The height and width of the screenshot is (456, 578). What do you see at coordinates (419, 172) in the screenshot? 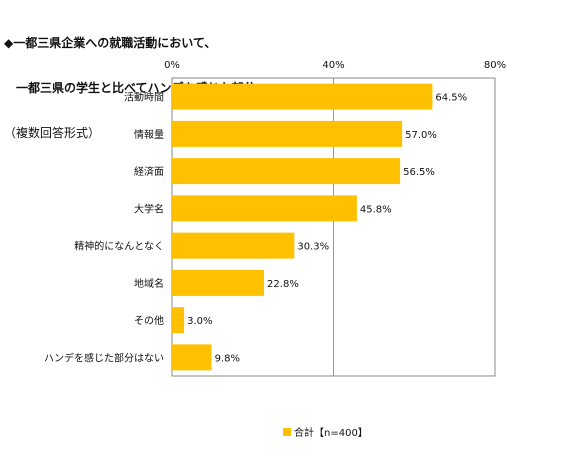
I see `data-label: 56.5%` at bounding box center [419, 172].